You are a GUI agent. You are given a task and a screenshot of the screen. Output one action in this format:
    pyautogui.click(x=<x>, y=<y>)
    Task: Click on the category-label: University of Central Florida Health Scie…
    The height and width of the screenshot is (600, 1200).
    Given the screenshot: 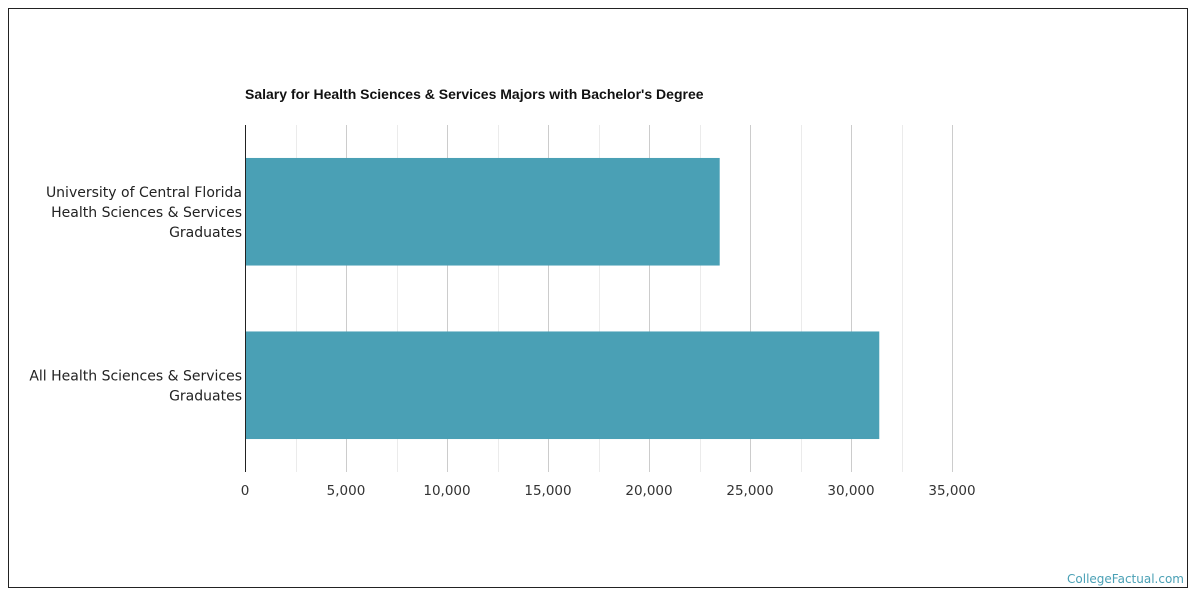 What is the action you would take?
    pyautogui.click(x=144, y=213)
    